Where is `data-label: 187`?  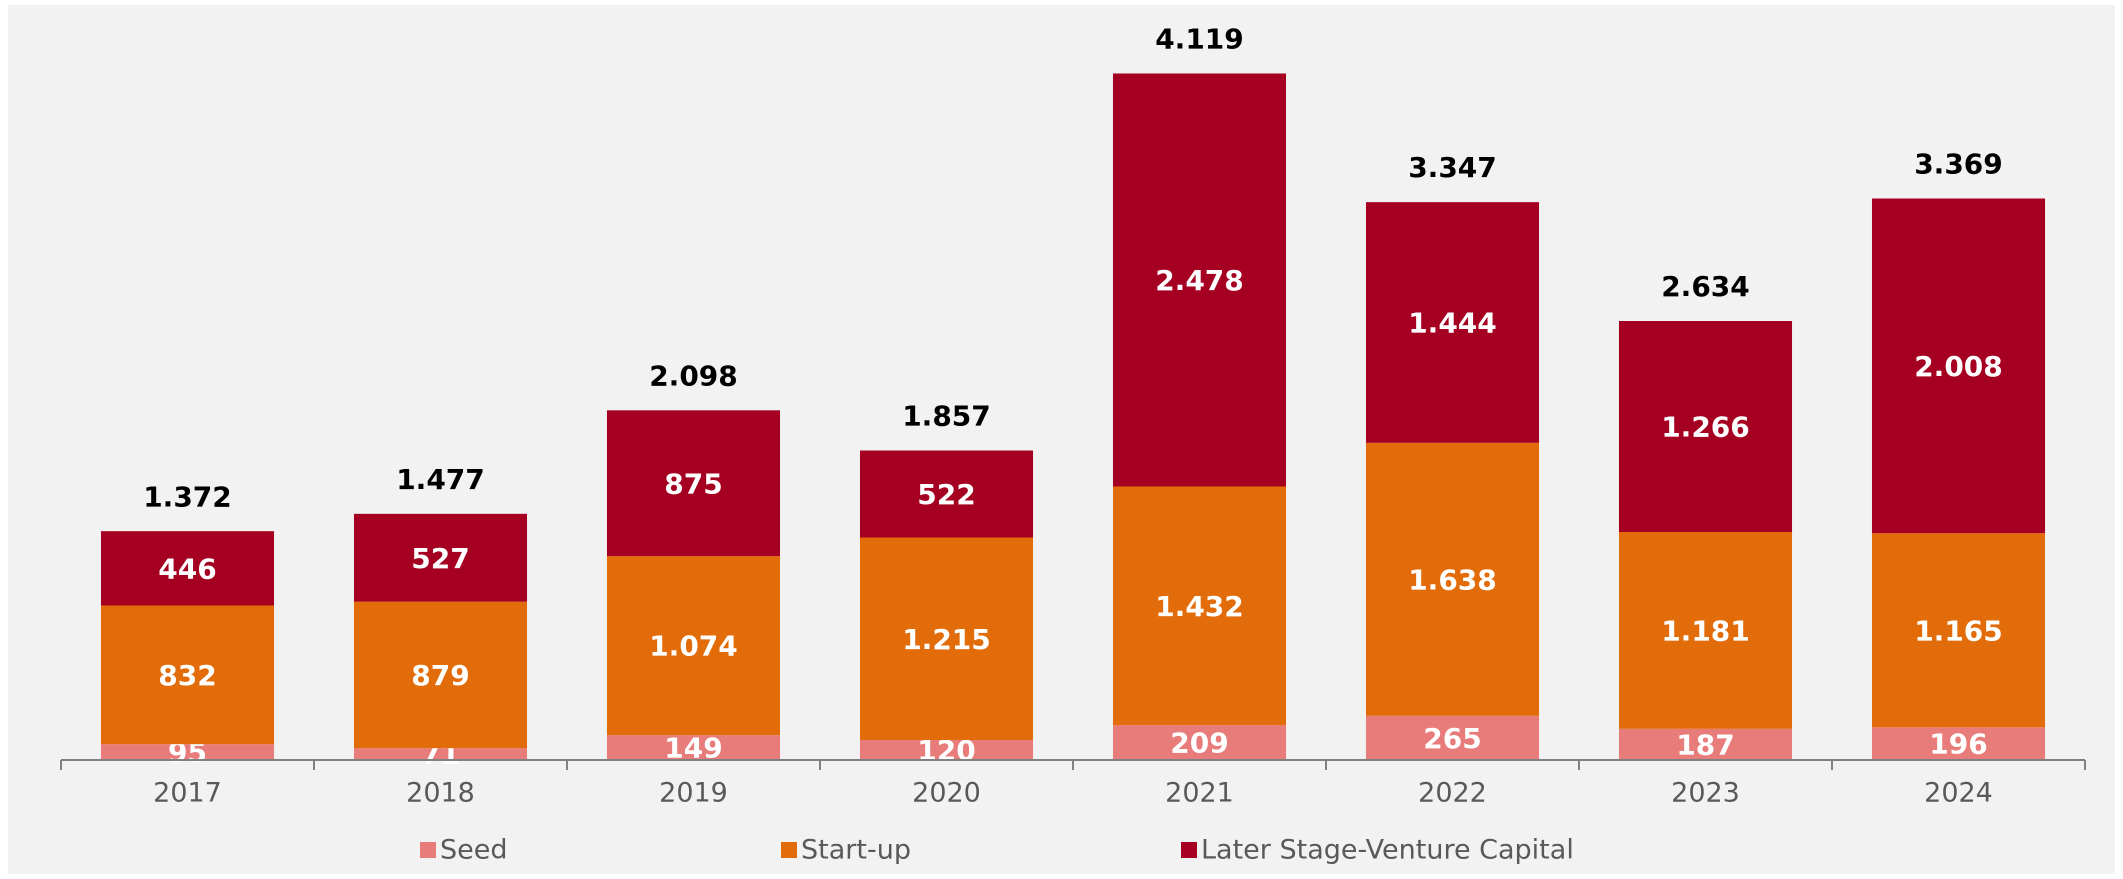
data-label: 187 is located at coordinates (1705, 744).